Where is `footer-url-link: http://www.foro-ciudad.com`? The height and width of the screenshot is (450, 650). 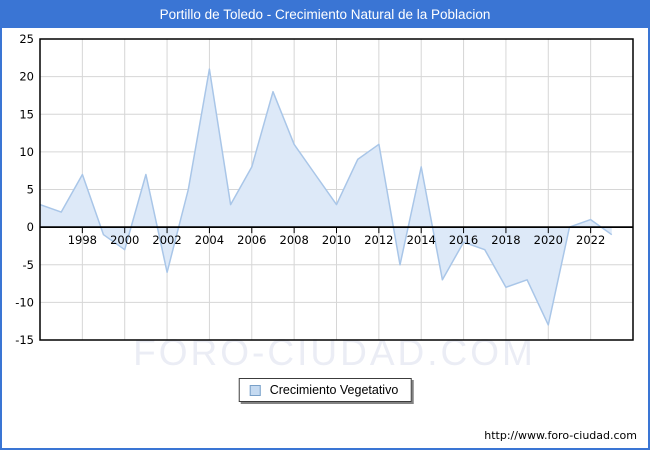
footer-url-link: http://www.foro-ciudad.com is located at coordinates (560, 435).